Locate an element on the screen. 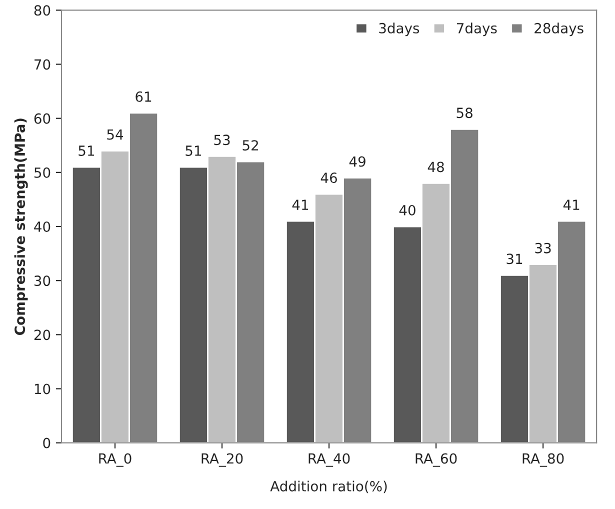  y-tick-label: 10 is located at coordinates (42, 389).